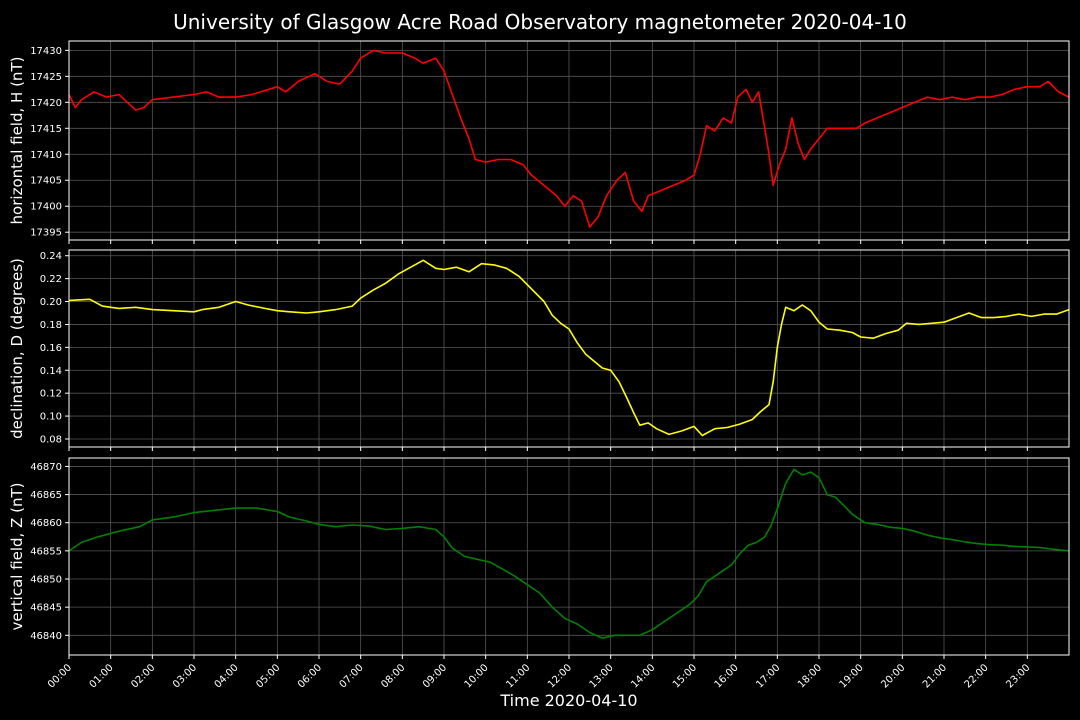  I want to click on y-tick-label: 0.24, so click(51, 256).